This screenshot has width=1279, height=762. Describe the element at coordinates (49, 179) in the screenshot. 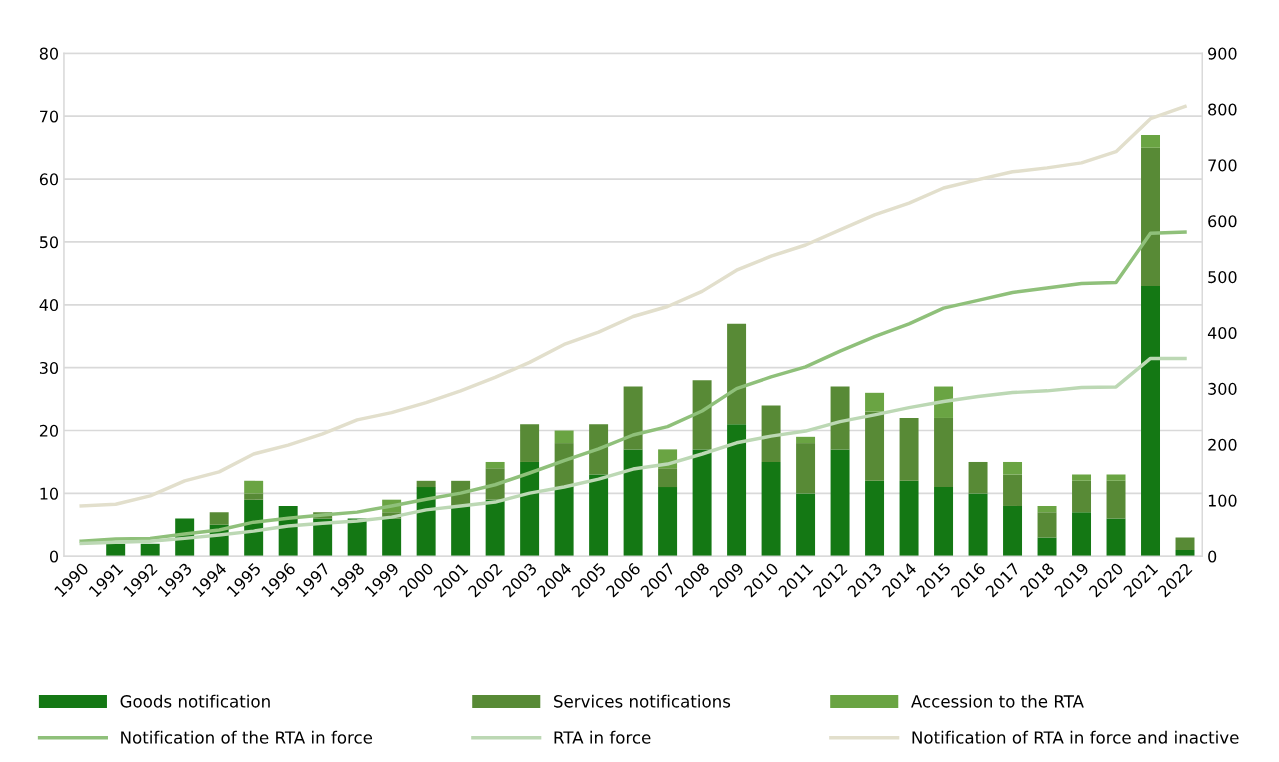

I see `y-tick-label: 60` at that location.